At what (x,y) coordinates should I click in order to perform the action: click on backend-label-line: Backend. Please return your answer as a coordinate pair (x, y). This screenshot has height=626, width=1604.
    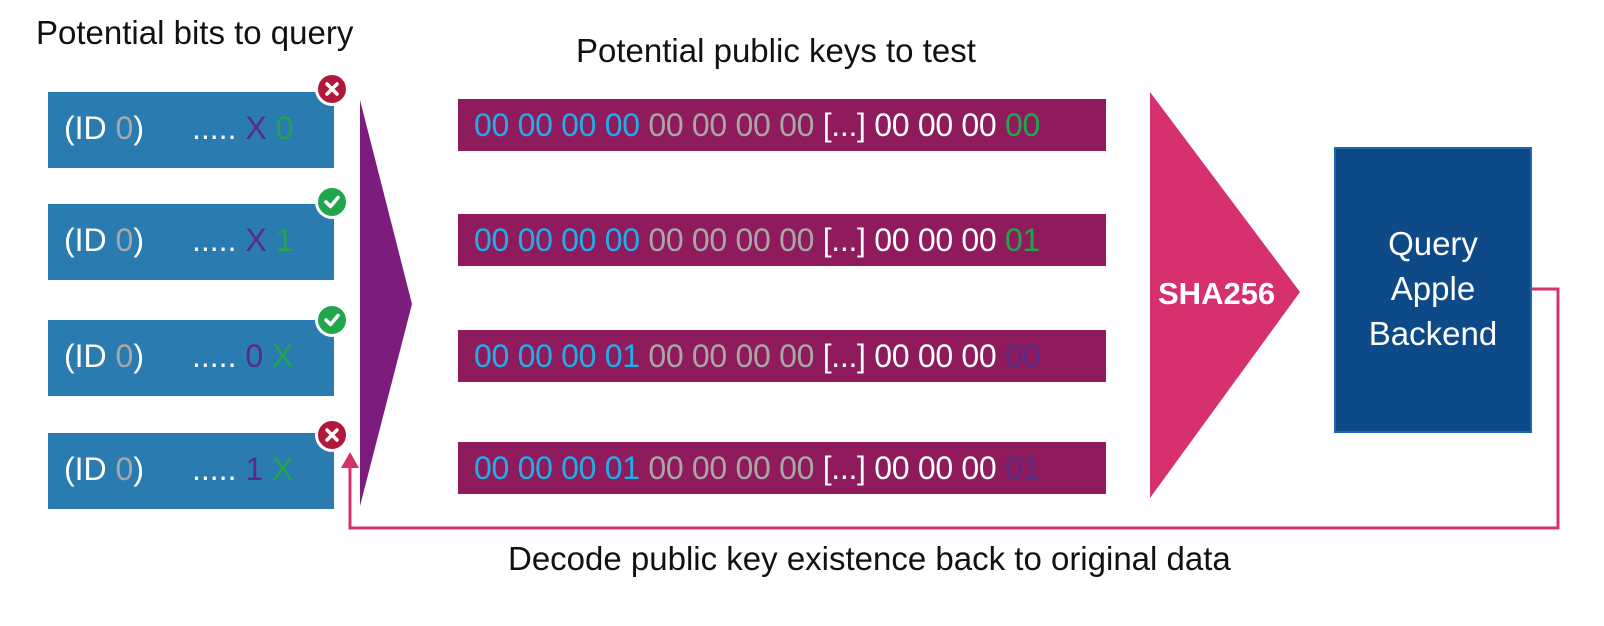
    Looking at the image, I should click on (1433, 333).